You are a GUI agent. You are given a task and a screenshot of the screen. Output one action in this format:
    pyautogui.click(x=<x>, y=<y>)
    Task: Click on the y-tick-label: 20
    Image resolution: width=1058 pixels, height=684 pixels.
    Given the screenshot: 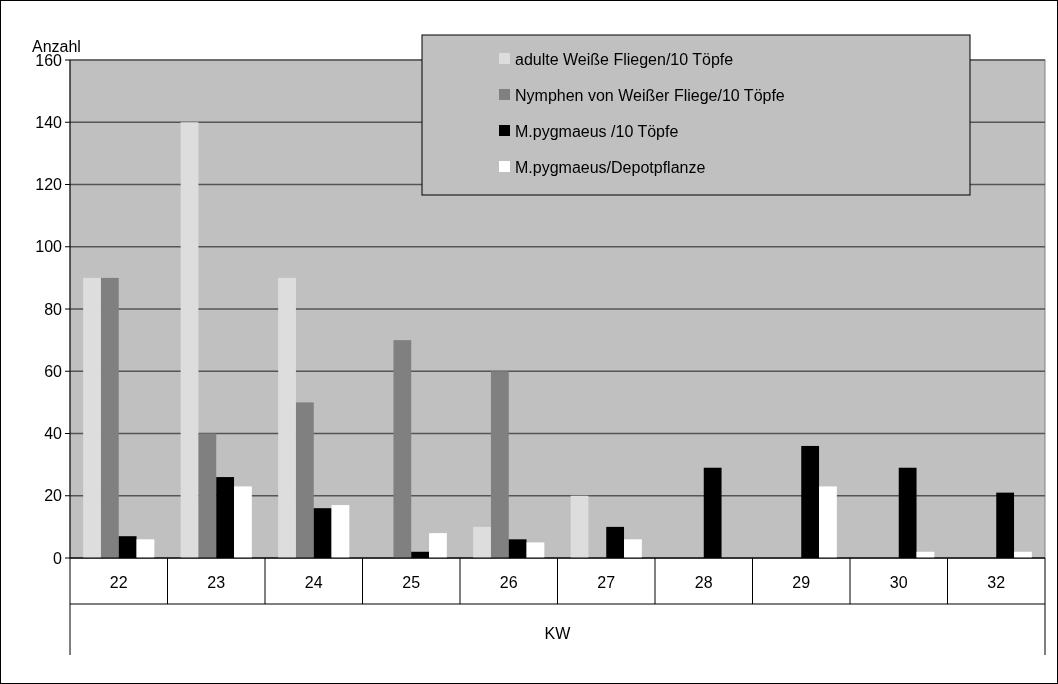 What is the action you would take?
    pyautogui.click(x=53, y=496)
    